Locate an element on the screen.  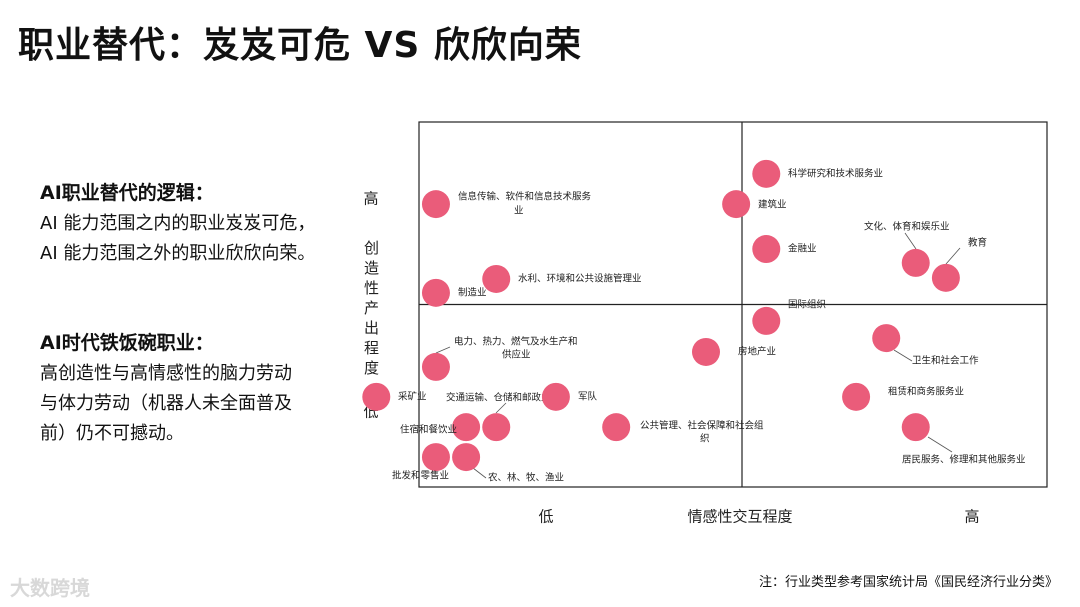
point-label: 公共管理、社会保障和社会组 is located at coordinates (702, 426).